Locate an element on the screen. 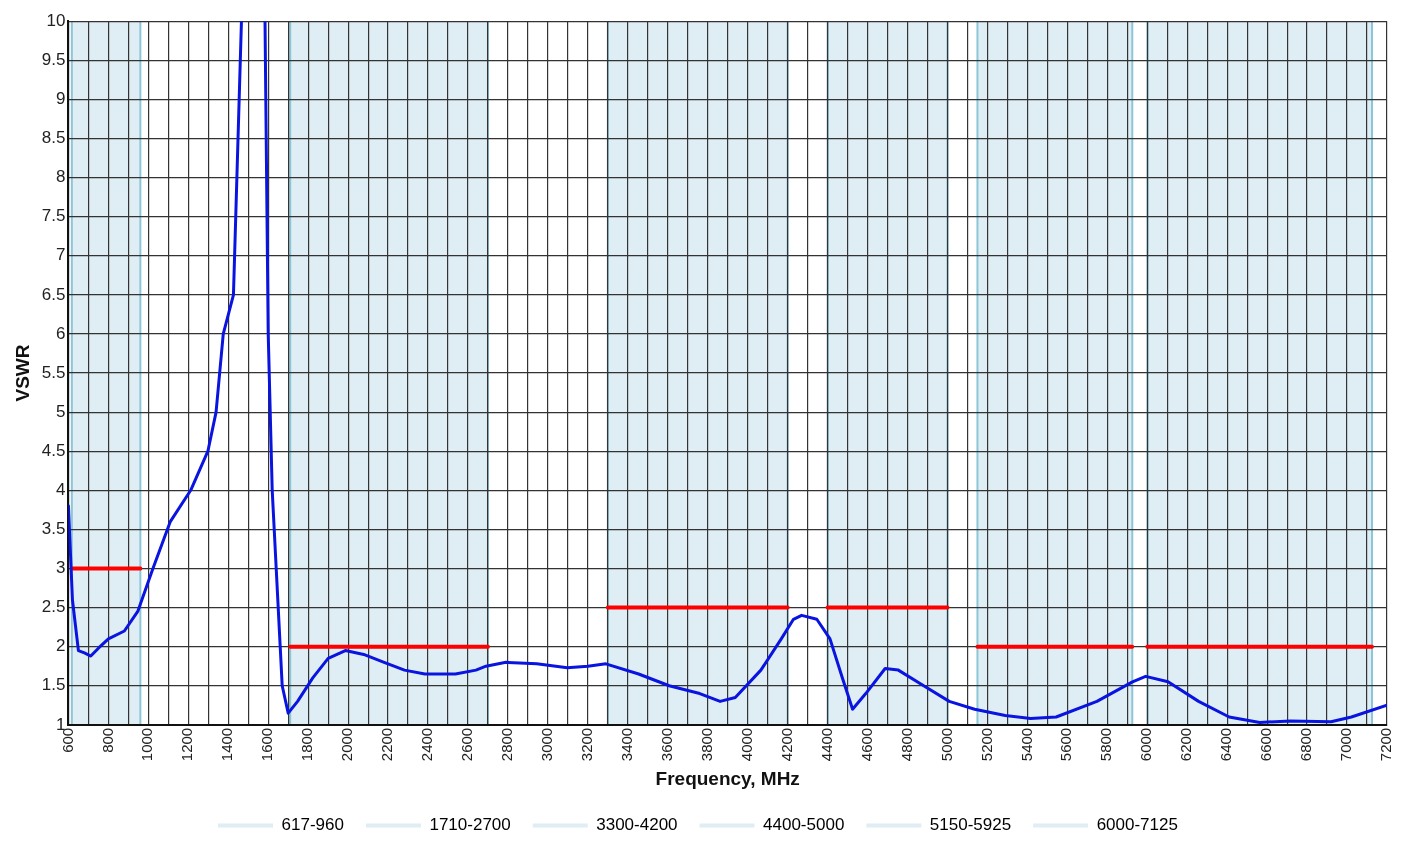 The image size is (1419, 856). y-tick-label: 8.5 is located at coordinates (53, 138).